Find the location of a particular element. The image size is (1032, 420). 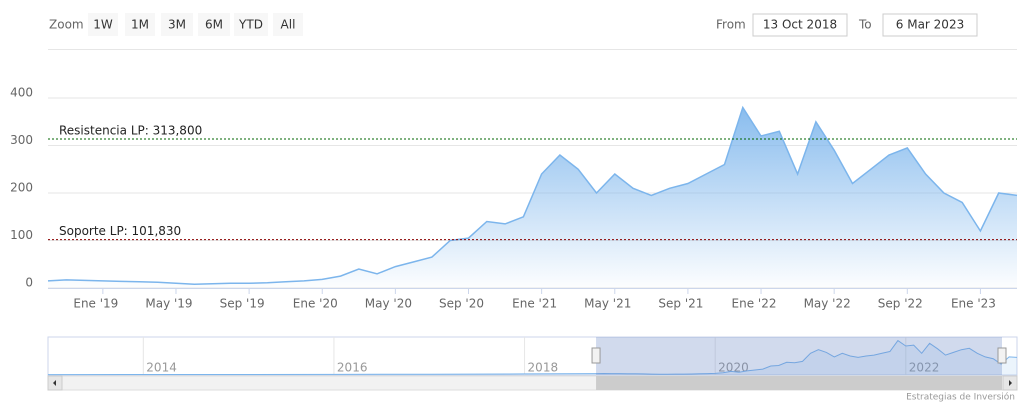

navigator-tick-label: 2022 is located at coordinates (924, 368).